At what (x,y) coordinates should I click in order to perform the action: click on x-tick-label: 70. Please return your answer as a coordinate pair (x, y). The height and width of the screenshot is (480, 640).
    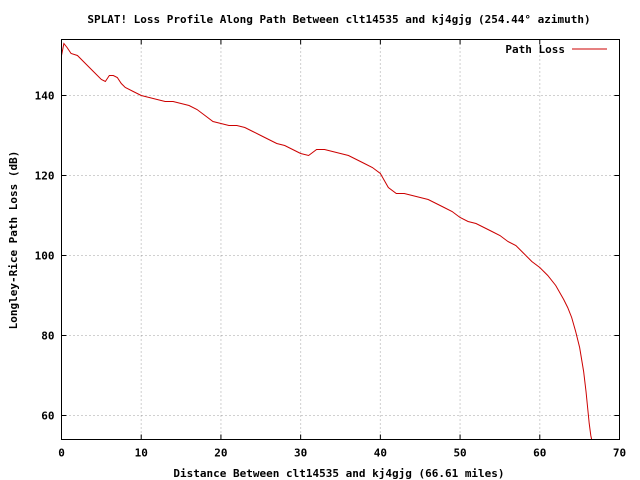
    Looking at the image, I should click on (619, 453).